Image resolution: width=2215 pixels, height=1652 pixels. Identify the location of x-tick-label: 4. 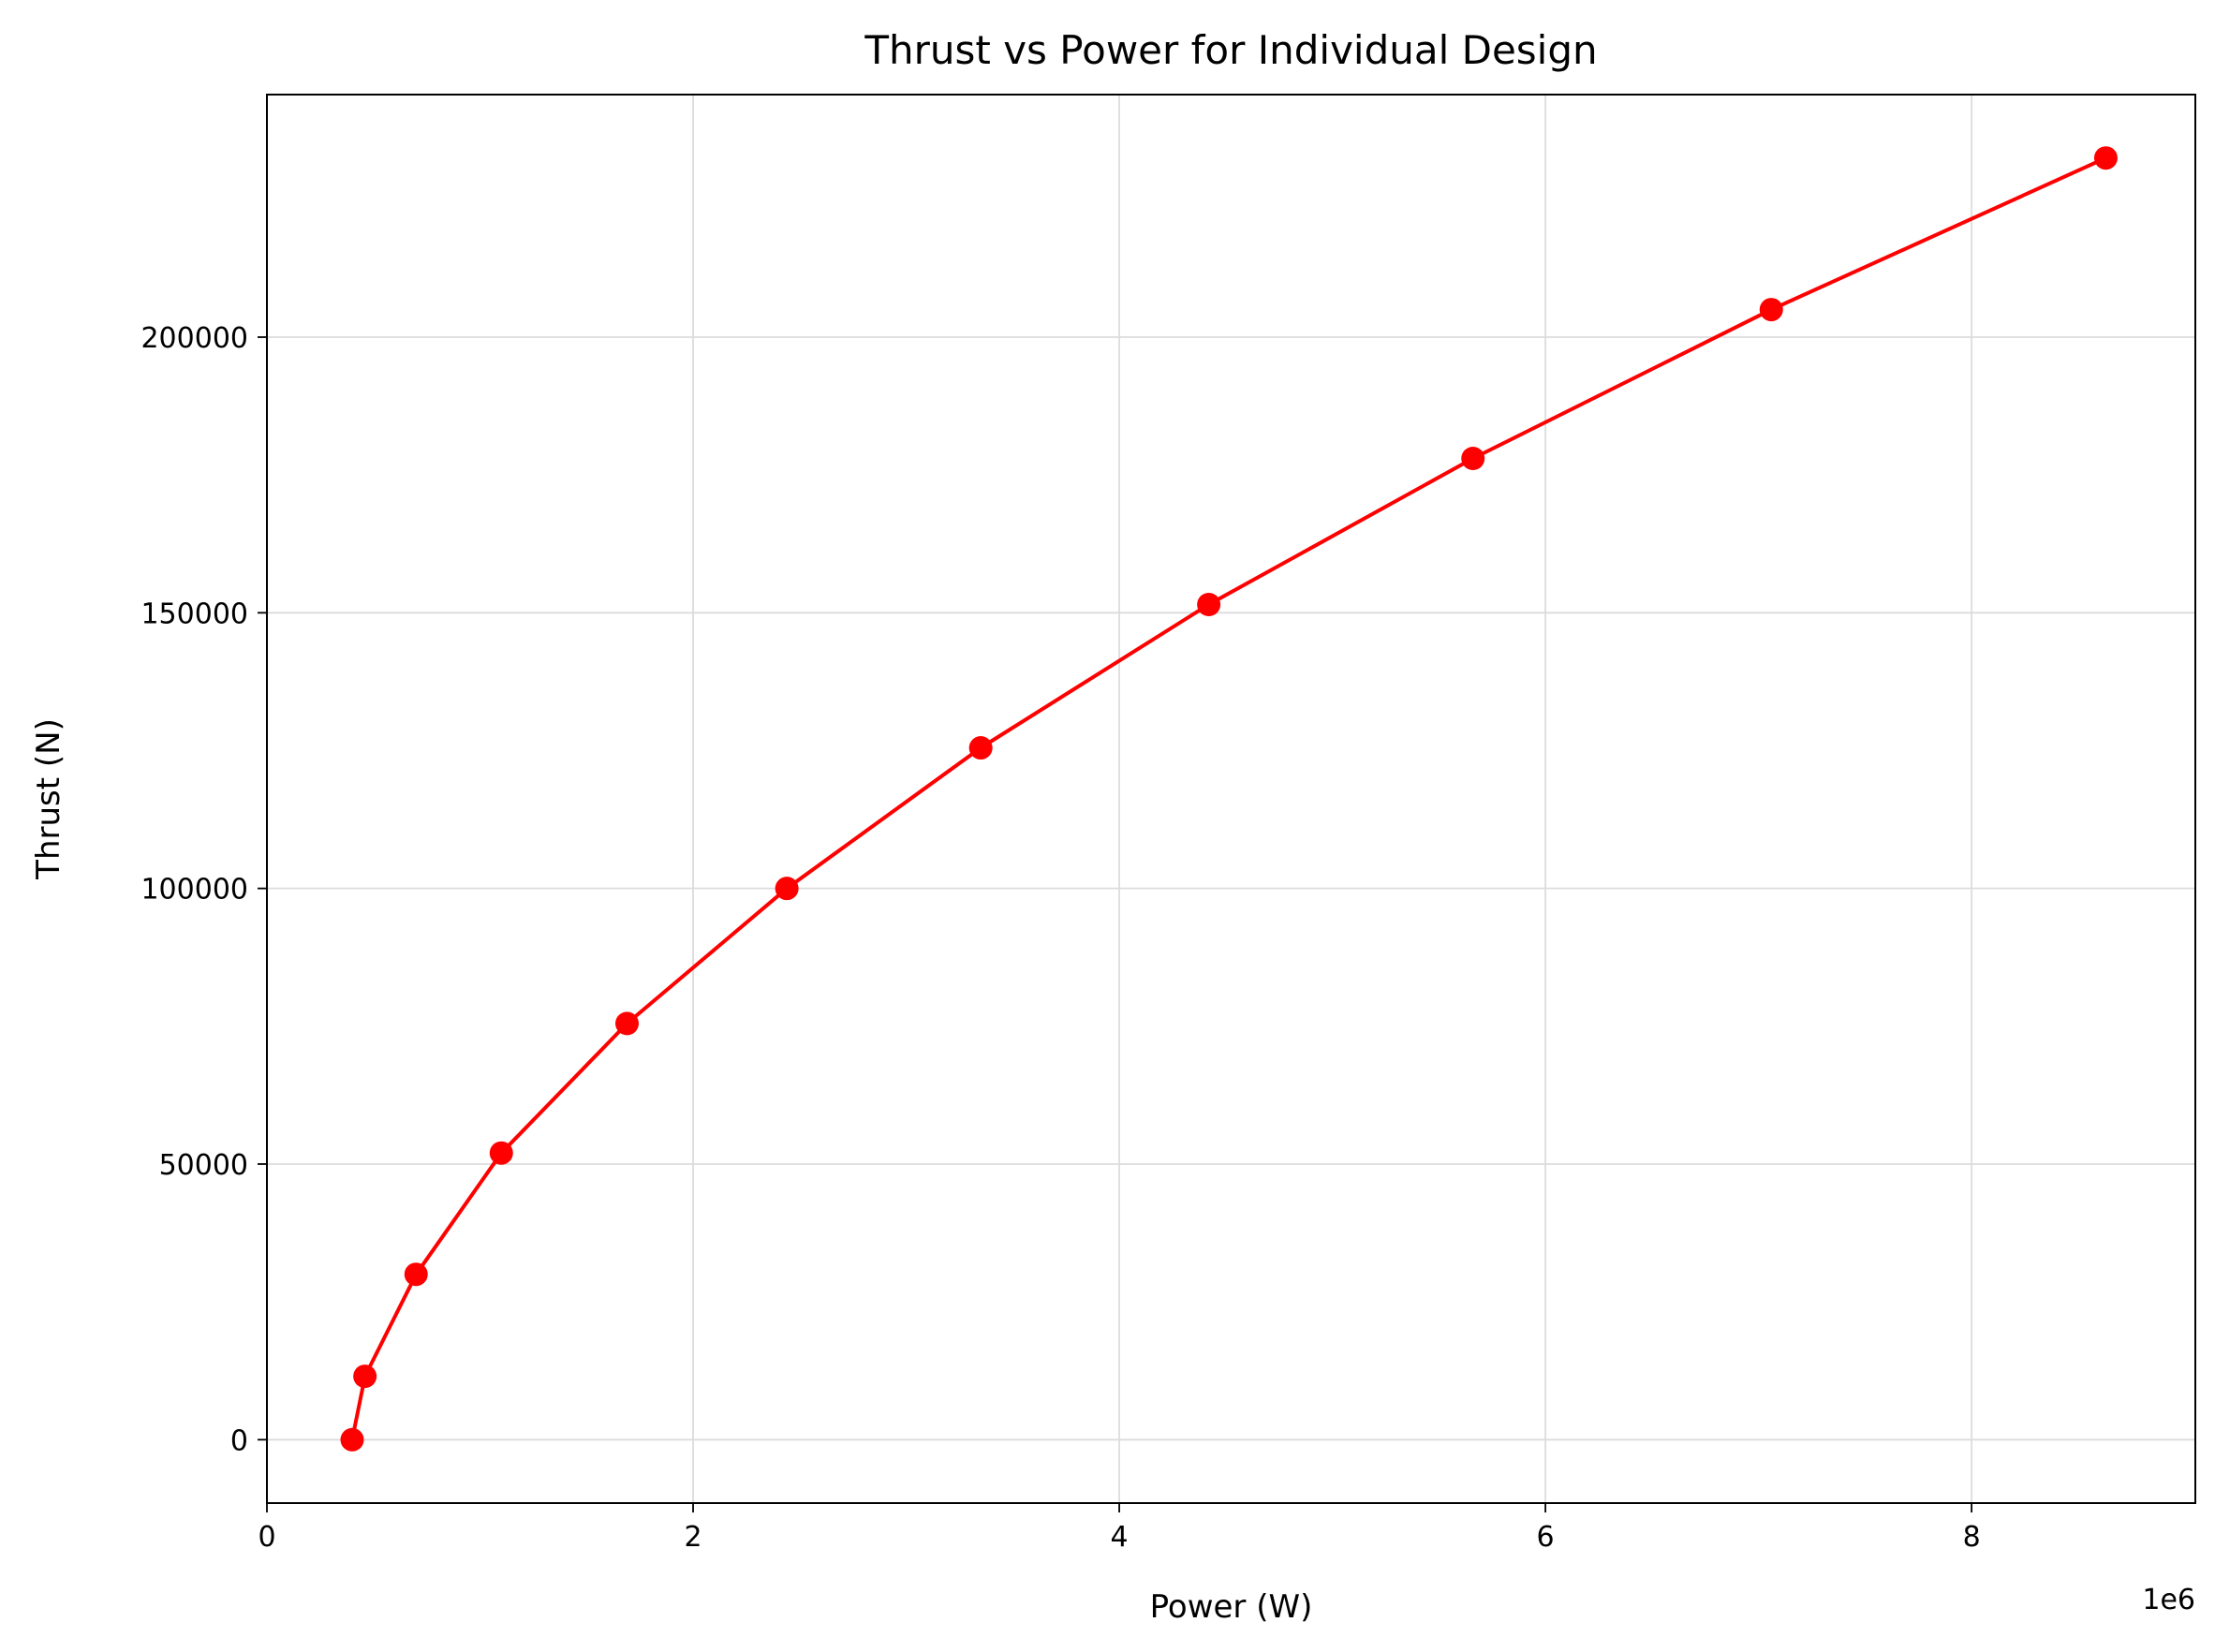
(1120, 1537).